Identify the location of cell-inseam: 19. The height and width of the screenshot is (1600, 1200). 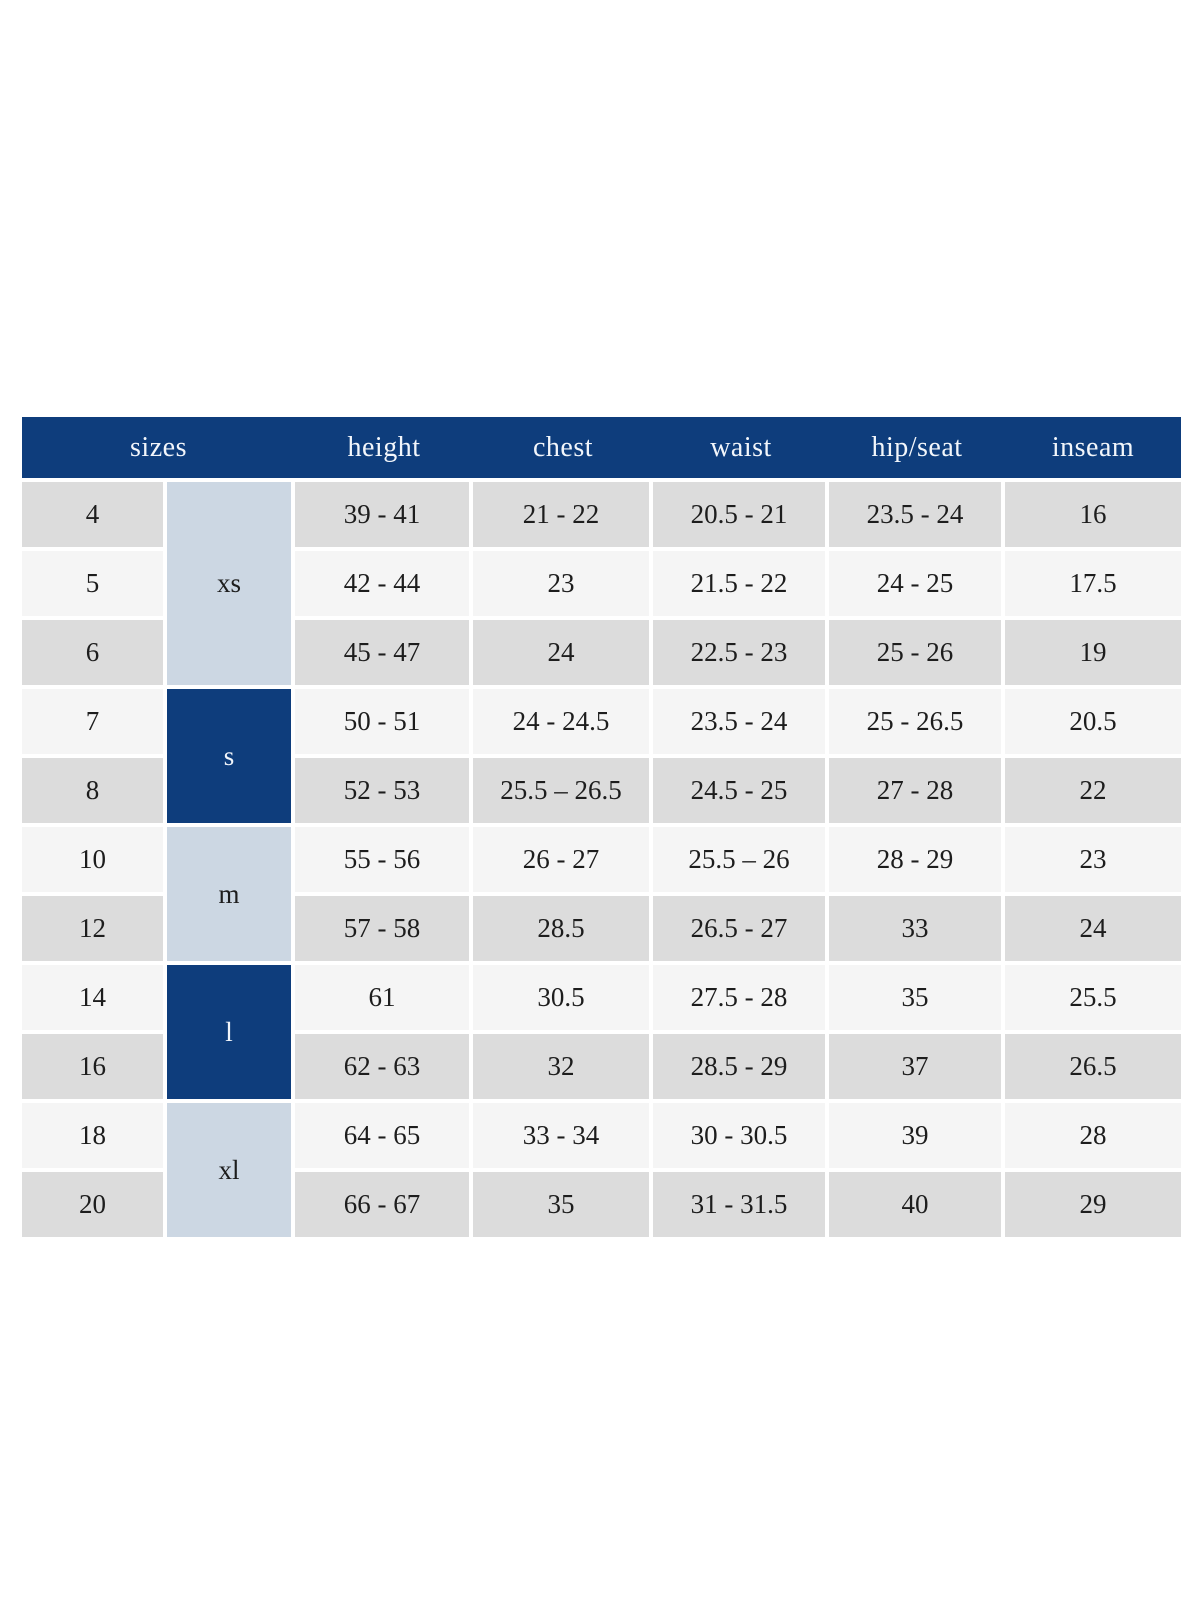
(1093, 652).